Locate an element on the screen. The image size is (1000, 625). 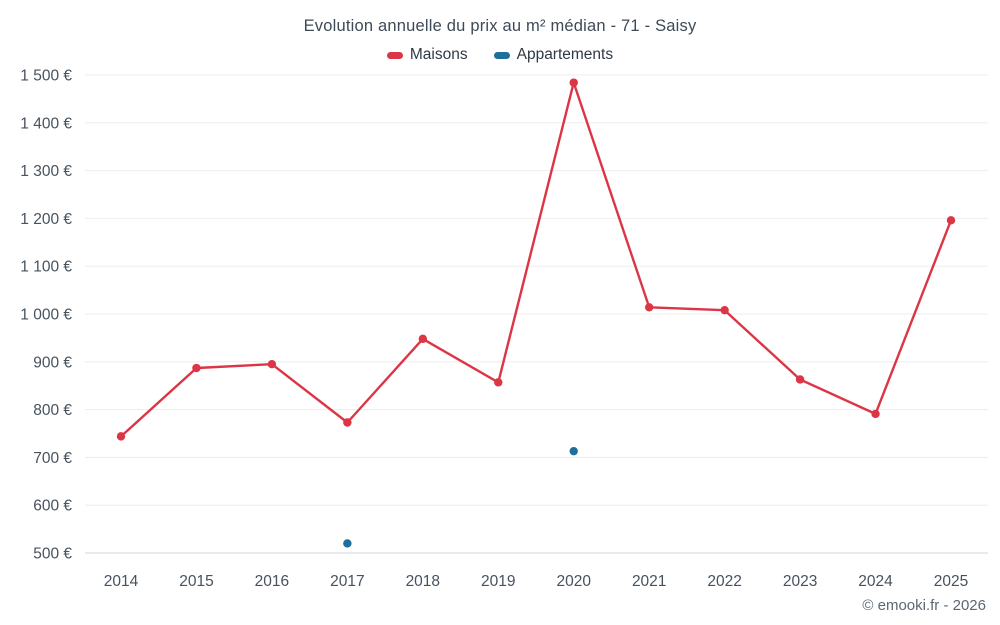
svg-text: 1 400 € is located at coordinates (46, 123).